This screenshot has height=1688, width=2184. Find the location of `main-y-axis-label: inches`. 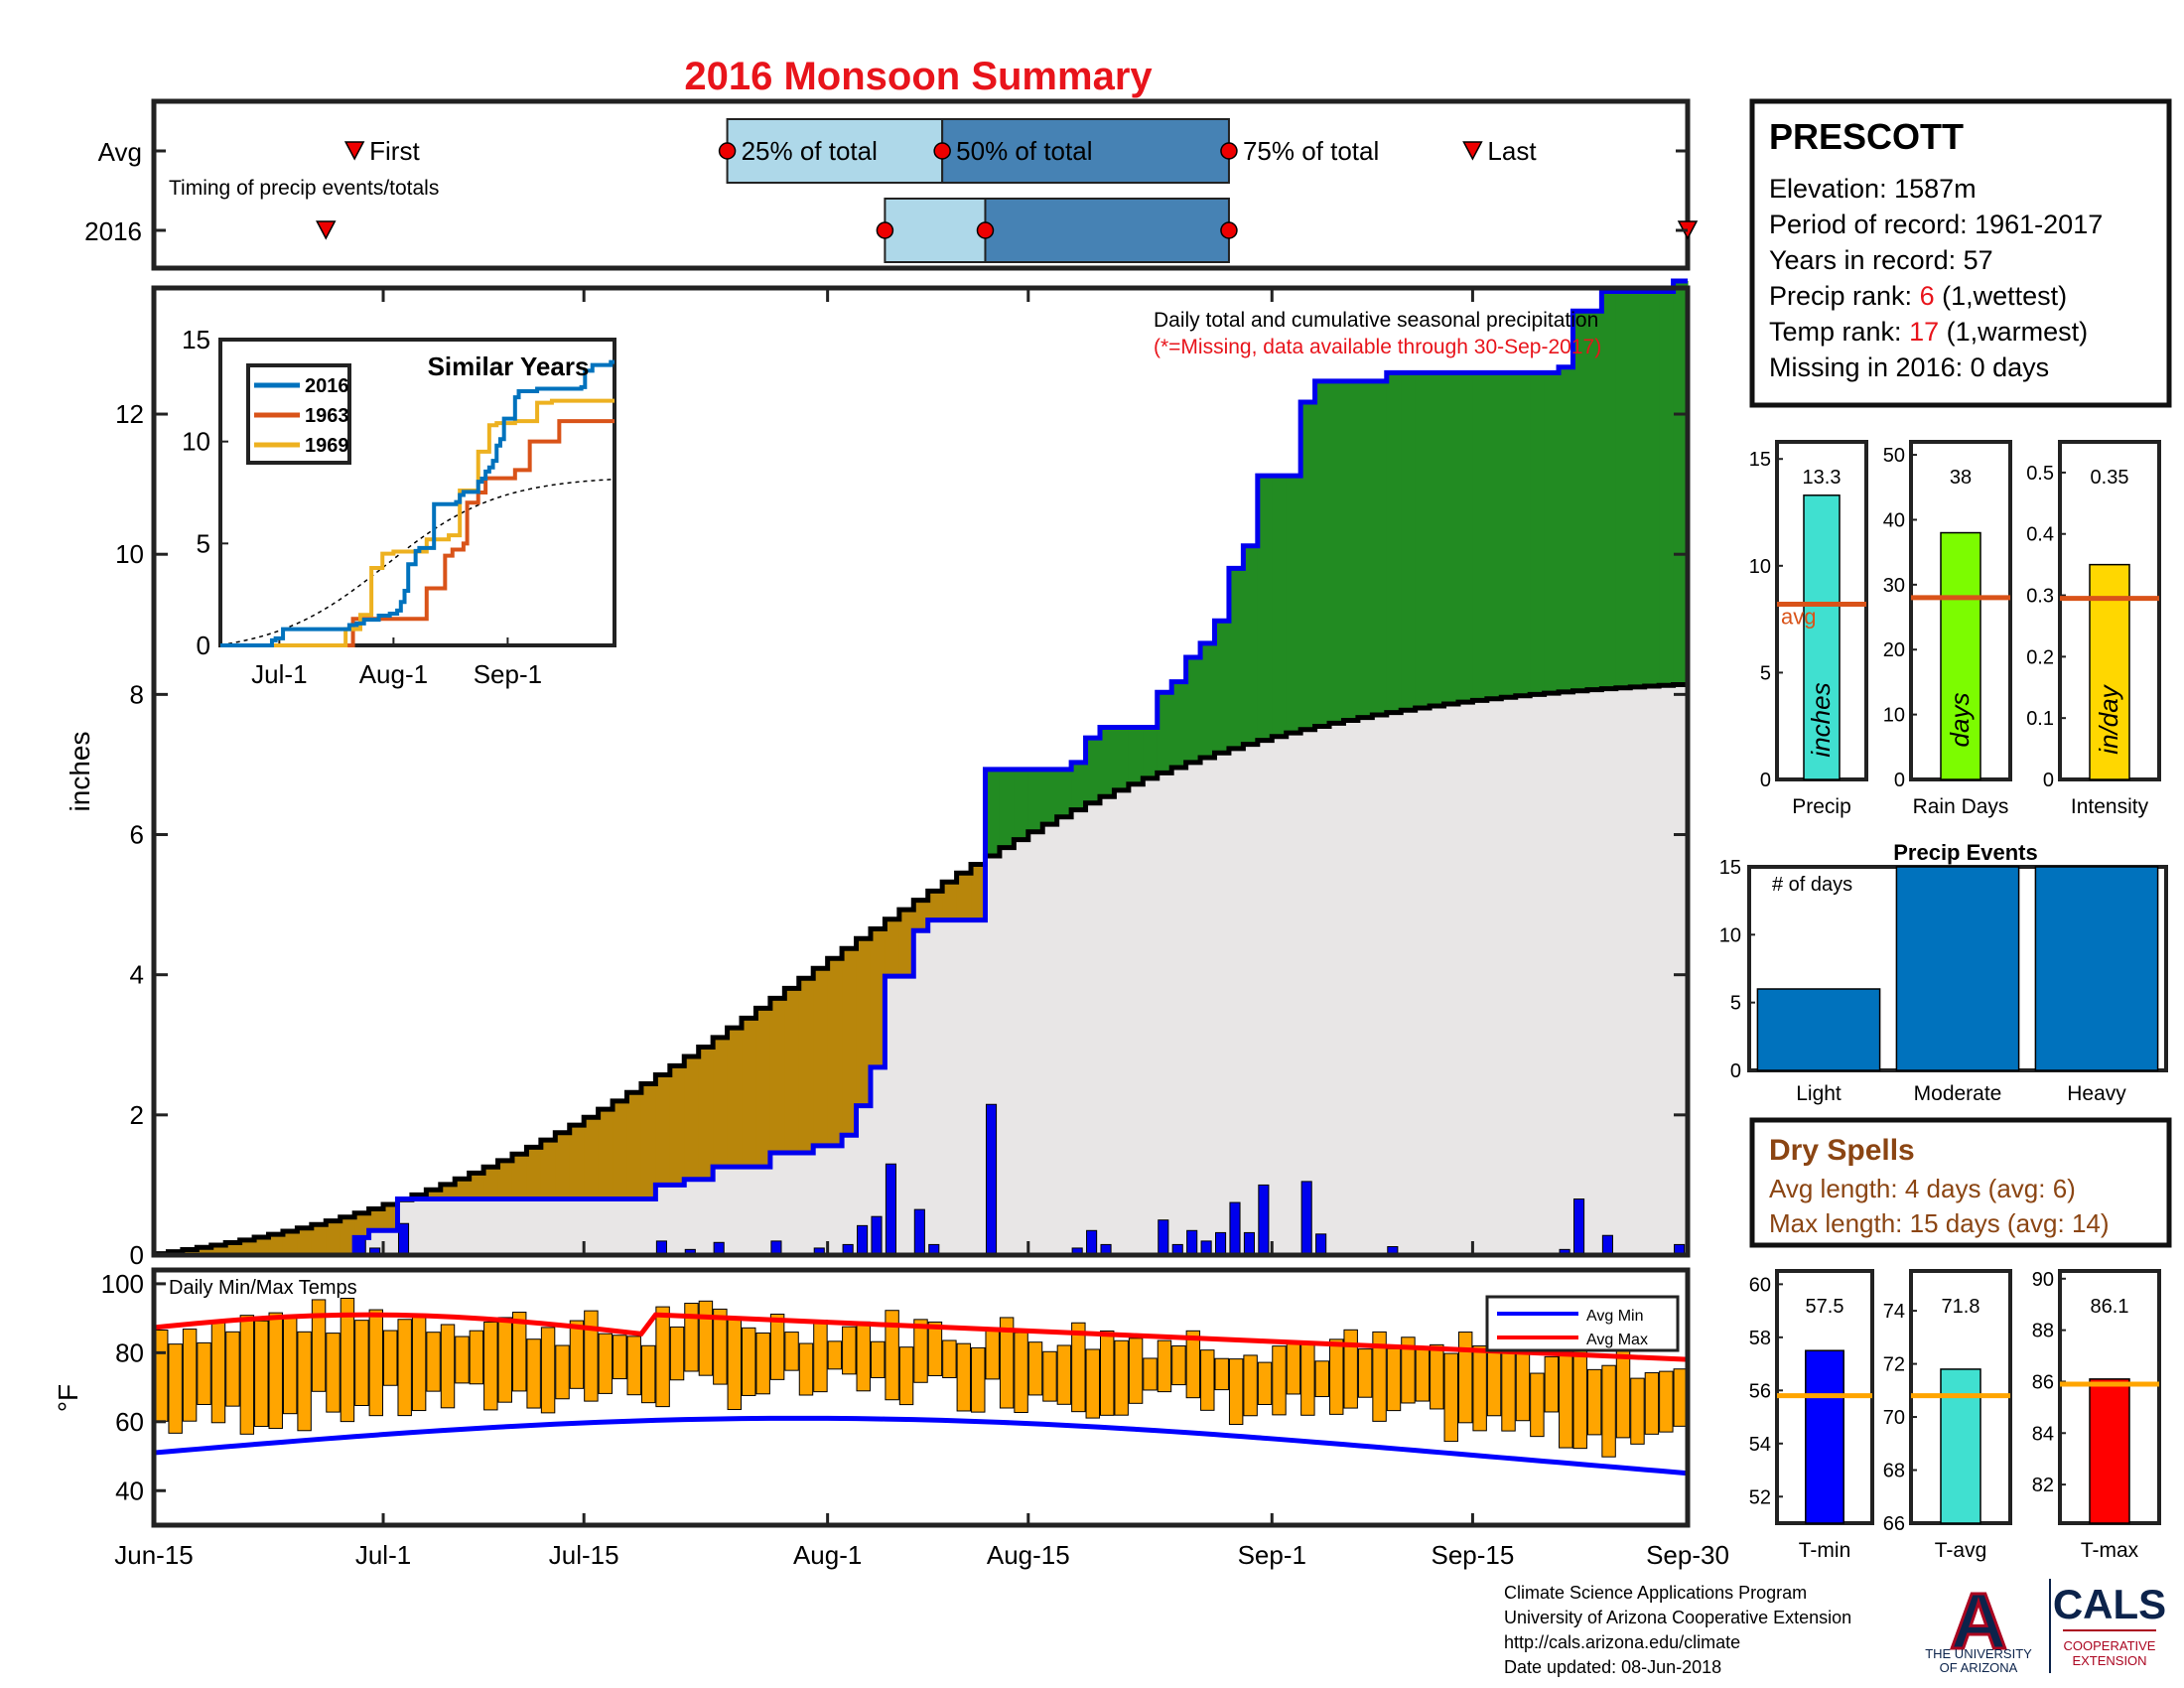

main-y-axis-label: inches is located at coordinates (80, 772).